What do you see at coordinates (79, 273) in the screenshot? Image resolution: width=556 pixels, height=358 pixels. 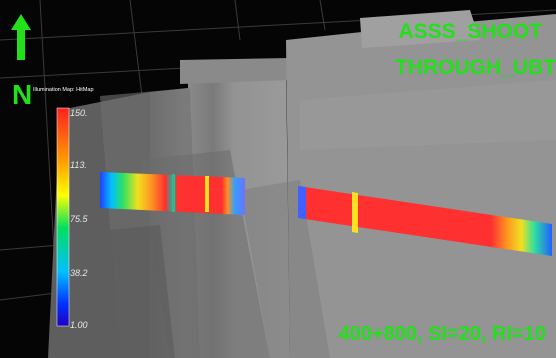 I see `colorbar-tick-4: 38.2` at bounding box center [79, 273].